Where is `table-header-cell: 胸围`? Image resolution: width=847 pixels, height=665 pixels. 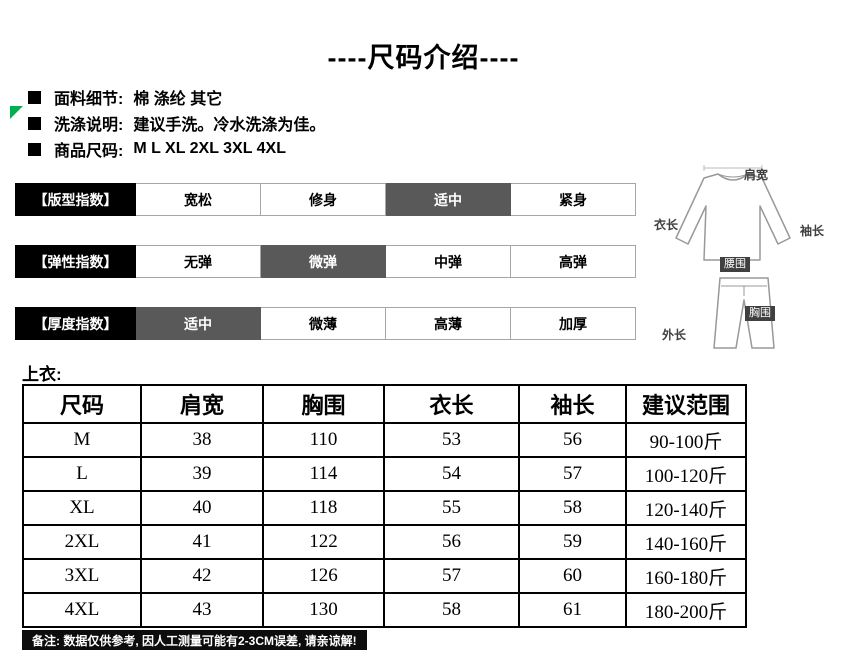
table-header-cell: 胸围 is located at coordinates (323, 404).